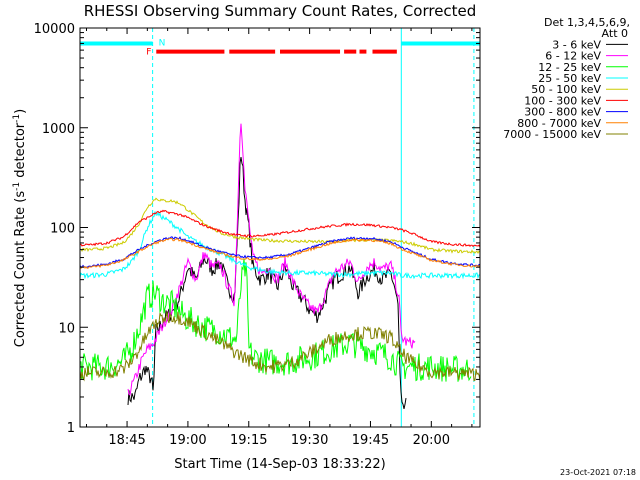  Describe the element at coordinates (587, 22) in the screenshot. I see `legend-header: Det 1,3,4,5,6,9,` at that location.